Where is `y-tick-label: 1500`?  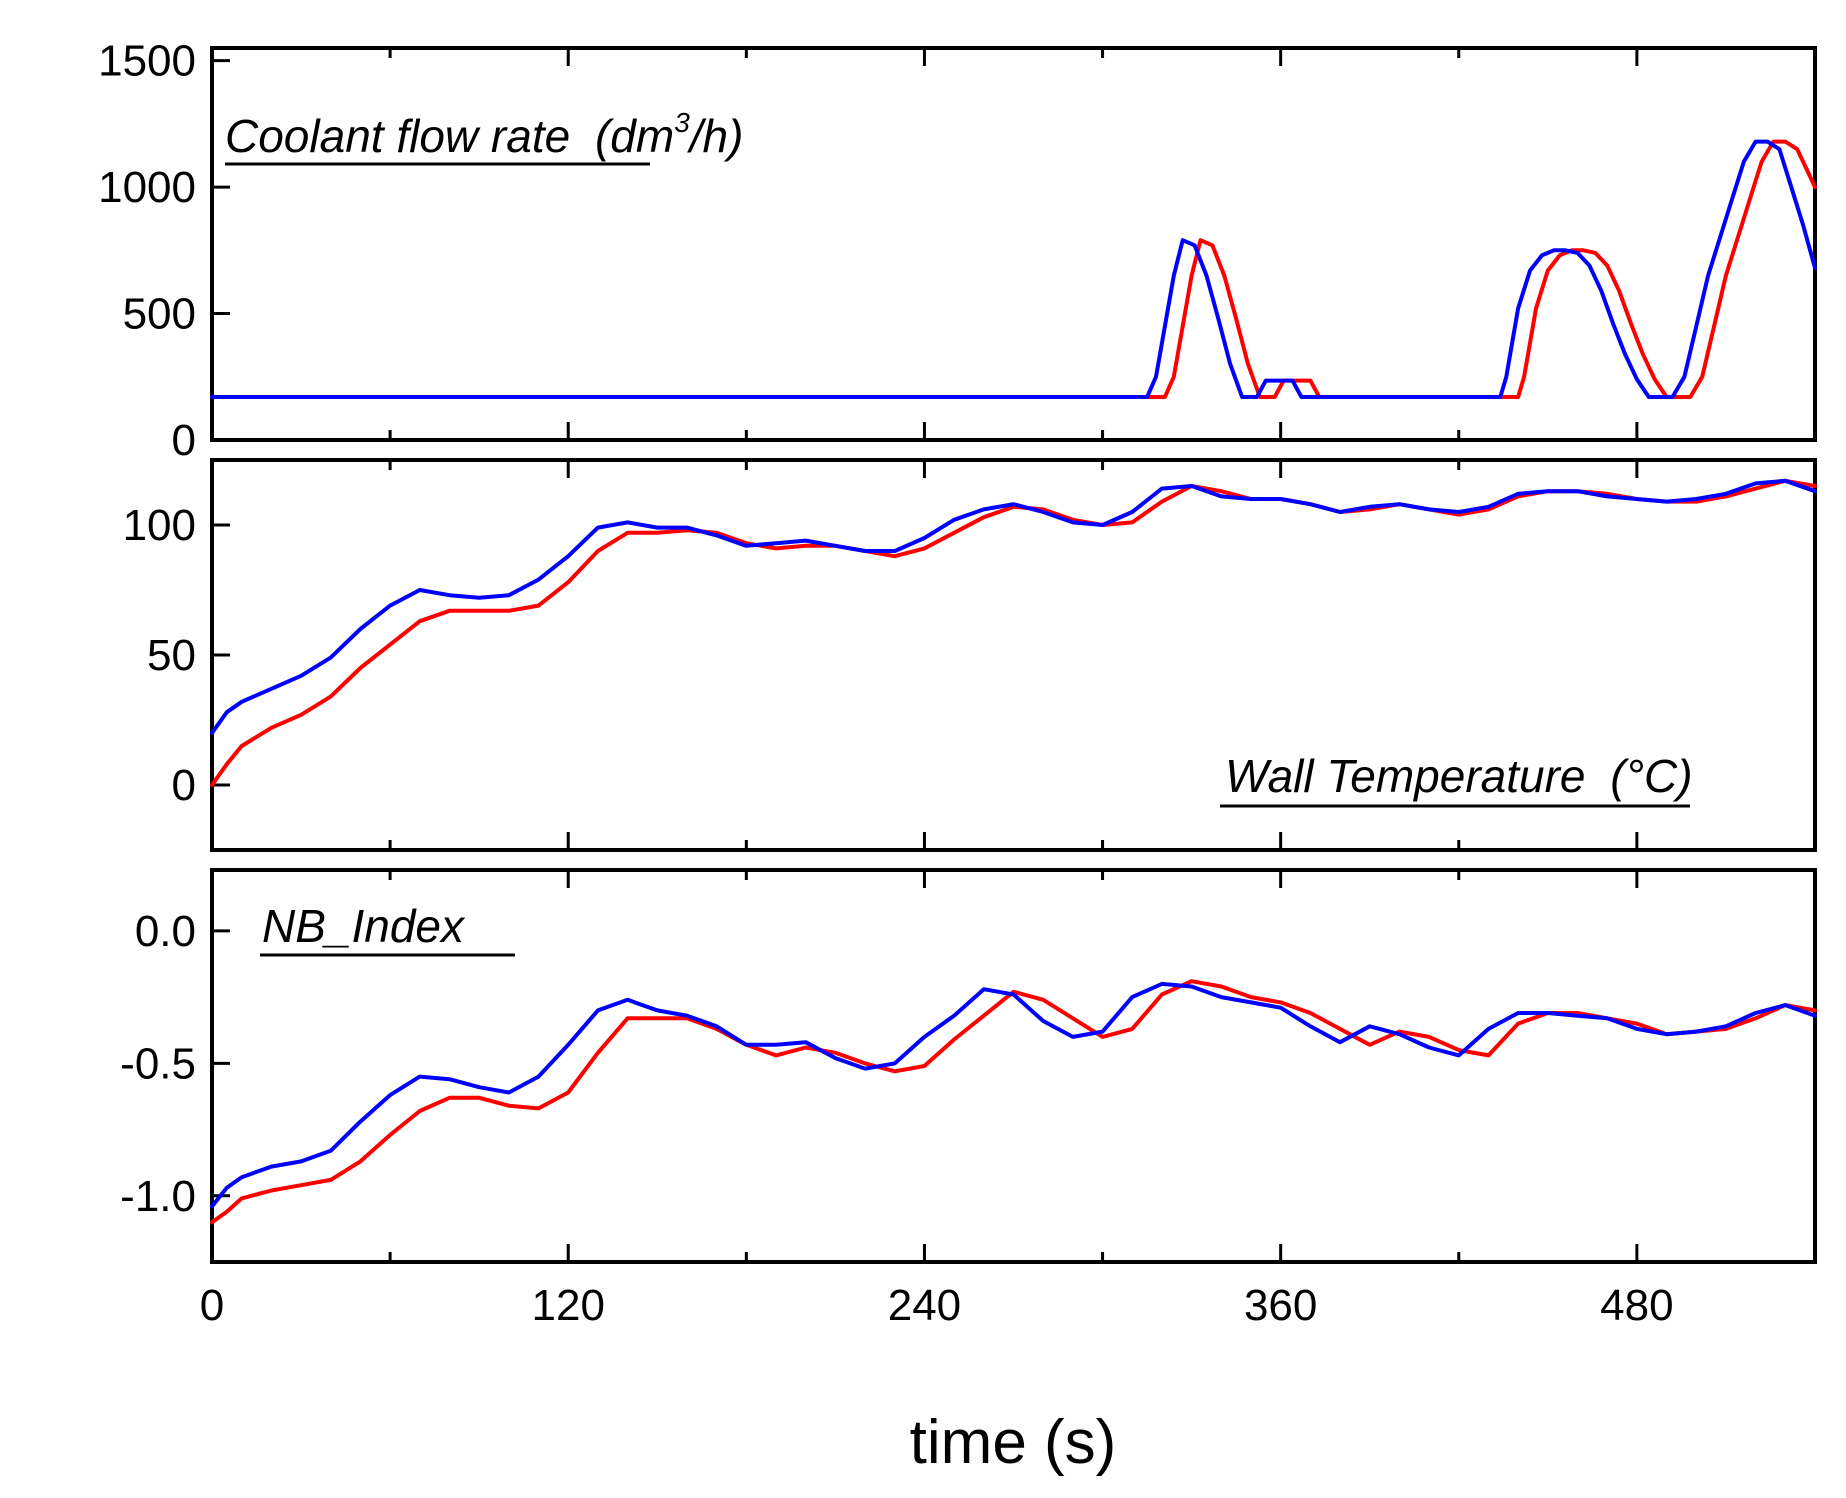
y-tick-label: 1500 is located at coordinates (147, 61).